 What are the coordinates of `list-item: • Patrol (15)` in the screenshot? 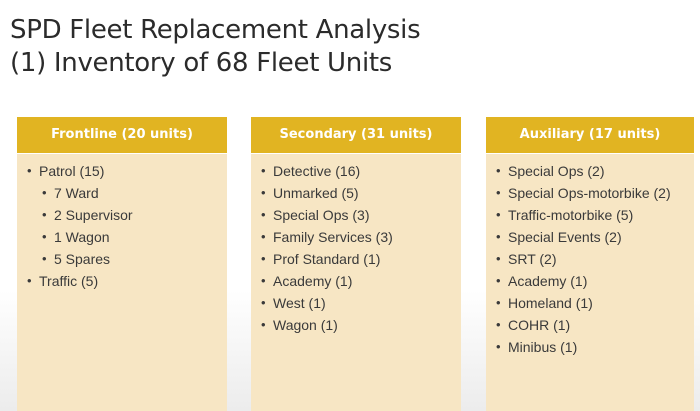 It's located at (122, 171).